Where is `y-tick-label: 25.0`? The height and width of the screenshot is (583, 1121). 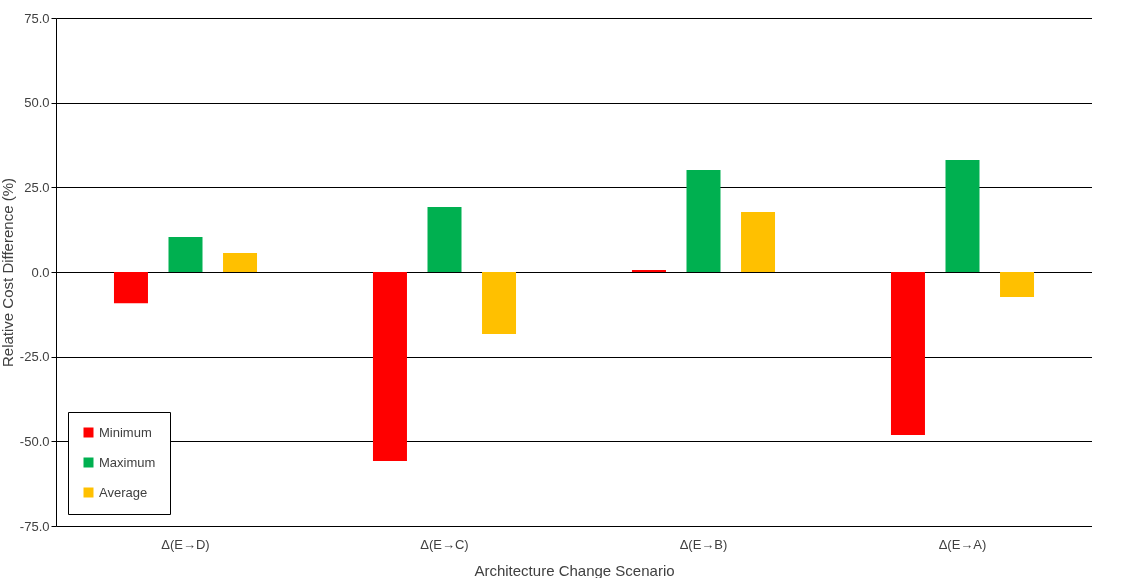
y-tick-label: 25.0 is located at coordinates (37, 187).